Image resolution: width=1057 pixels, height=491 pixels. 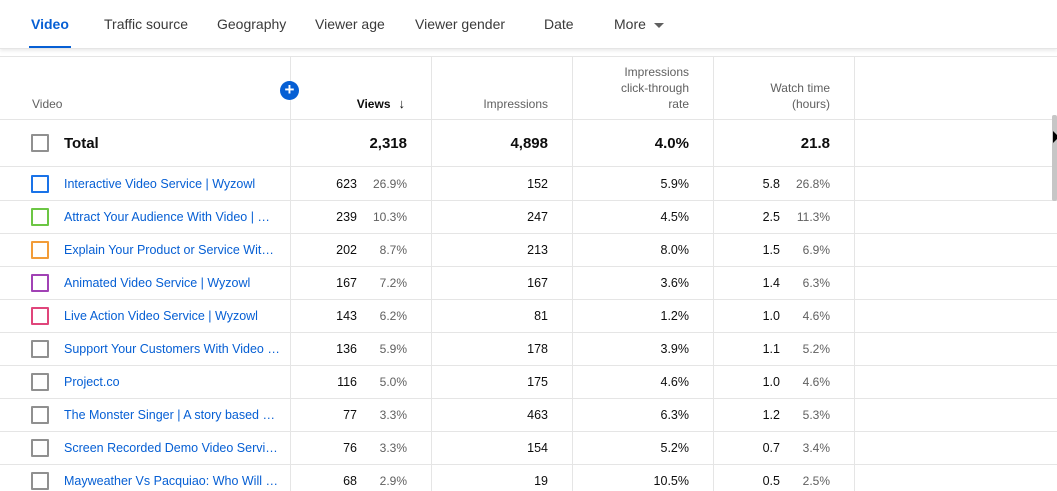 What do you see at coordinates (675, 448) in the screenshot?
I see `ctr-value: 5.2%` at bounding box center [675, 448].